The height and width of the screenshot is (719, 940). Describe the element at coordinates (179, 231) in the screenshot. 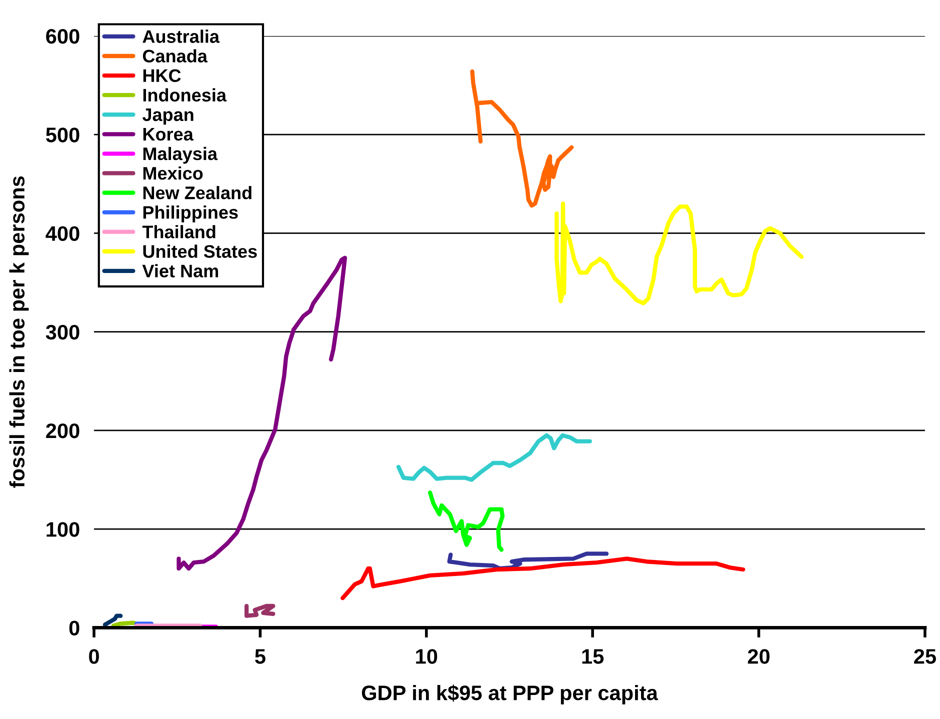

I see `legend-label: Thailand` at that location.